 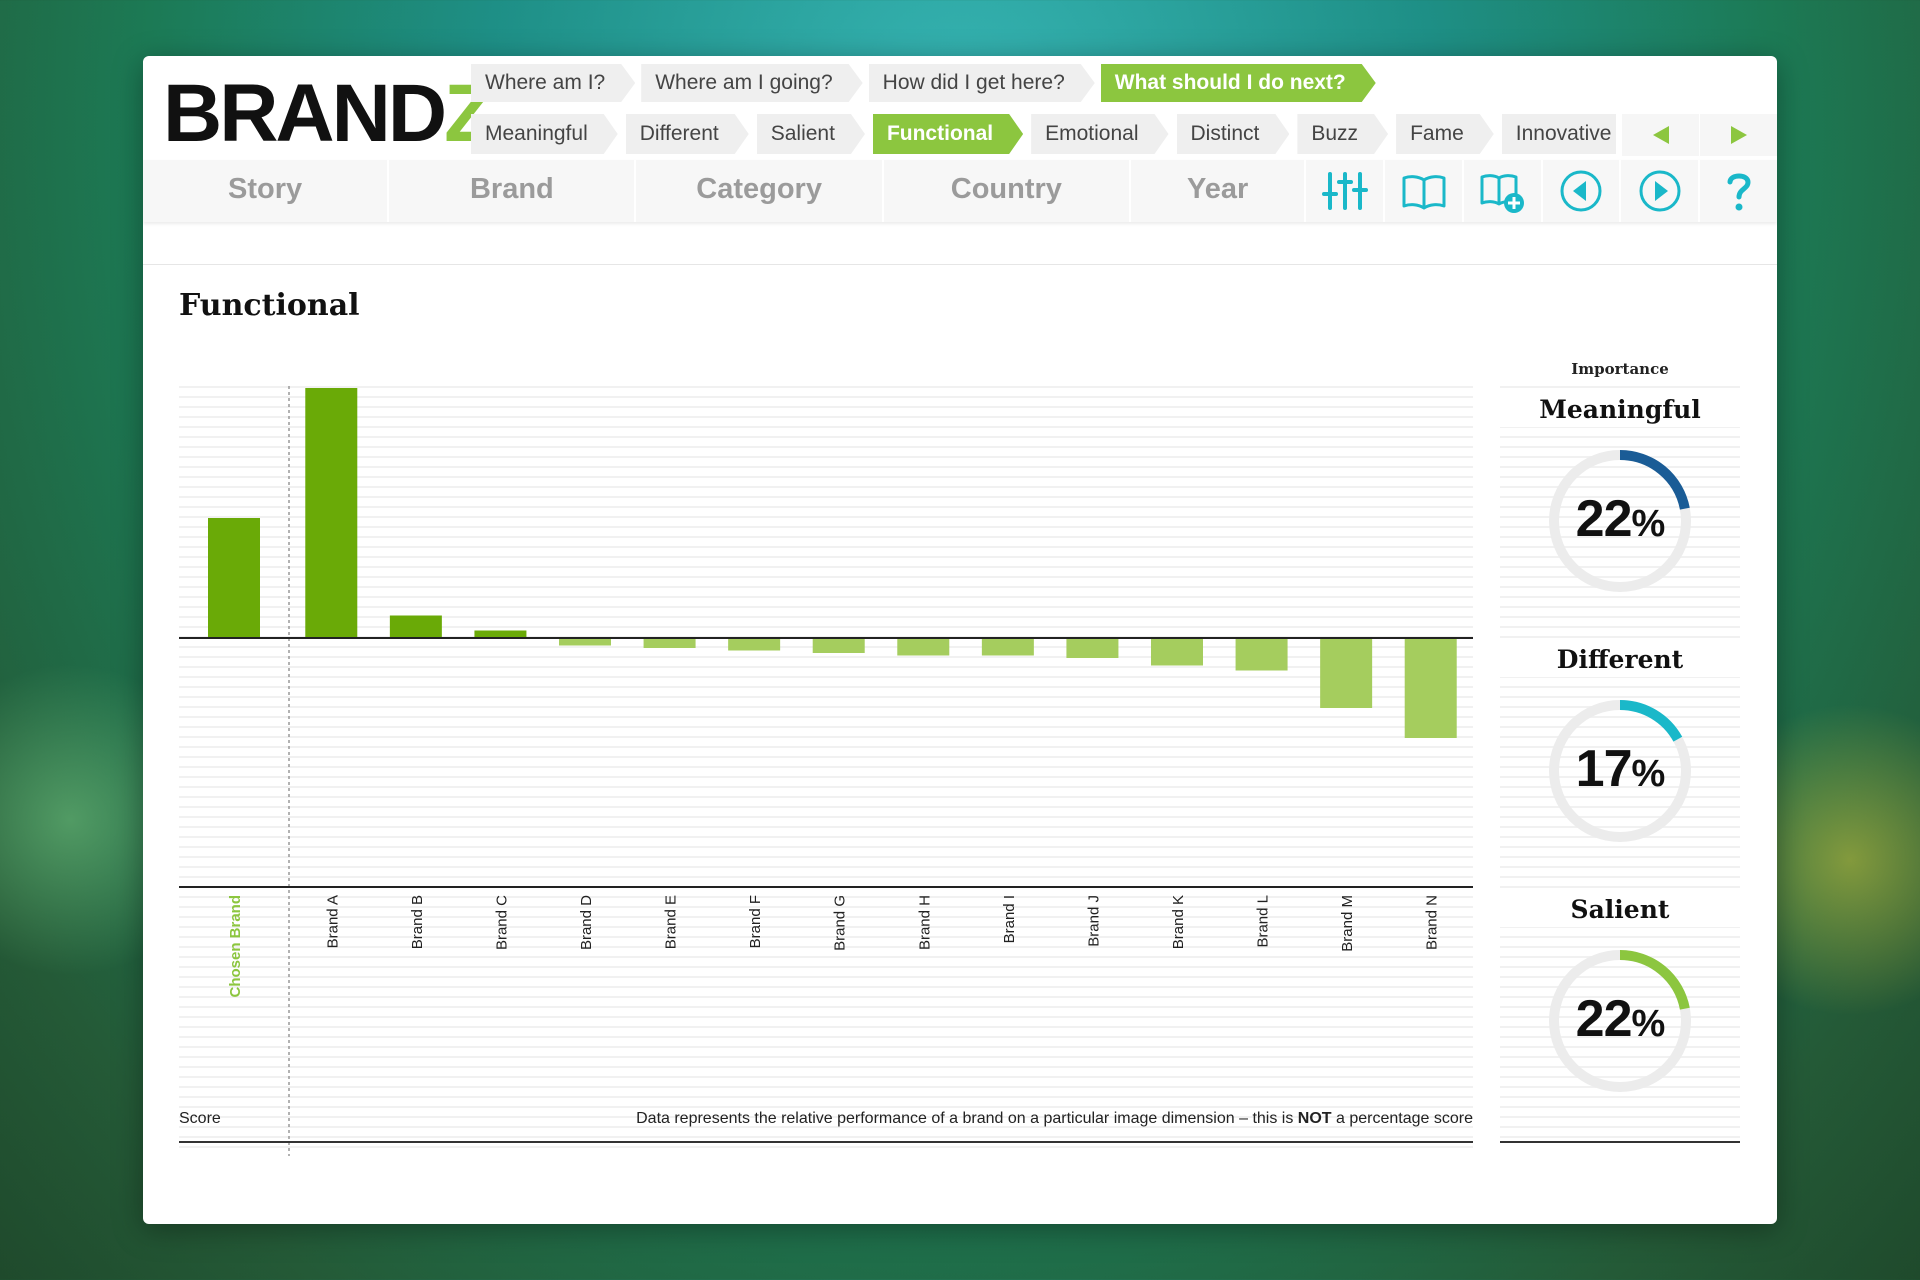 I want to click on dimension-scroll, so click(x=1699, y=135).